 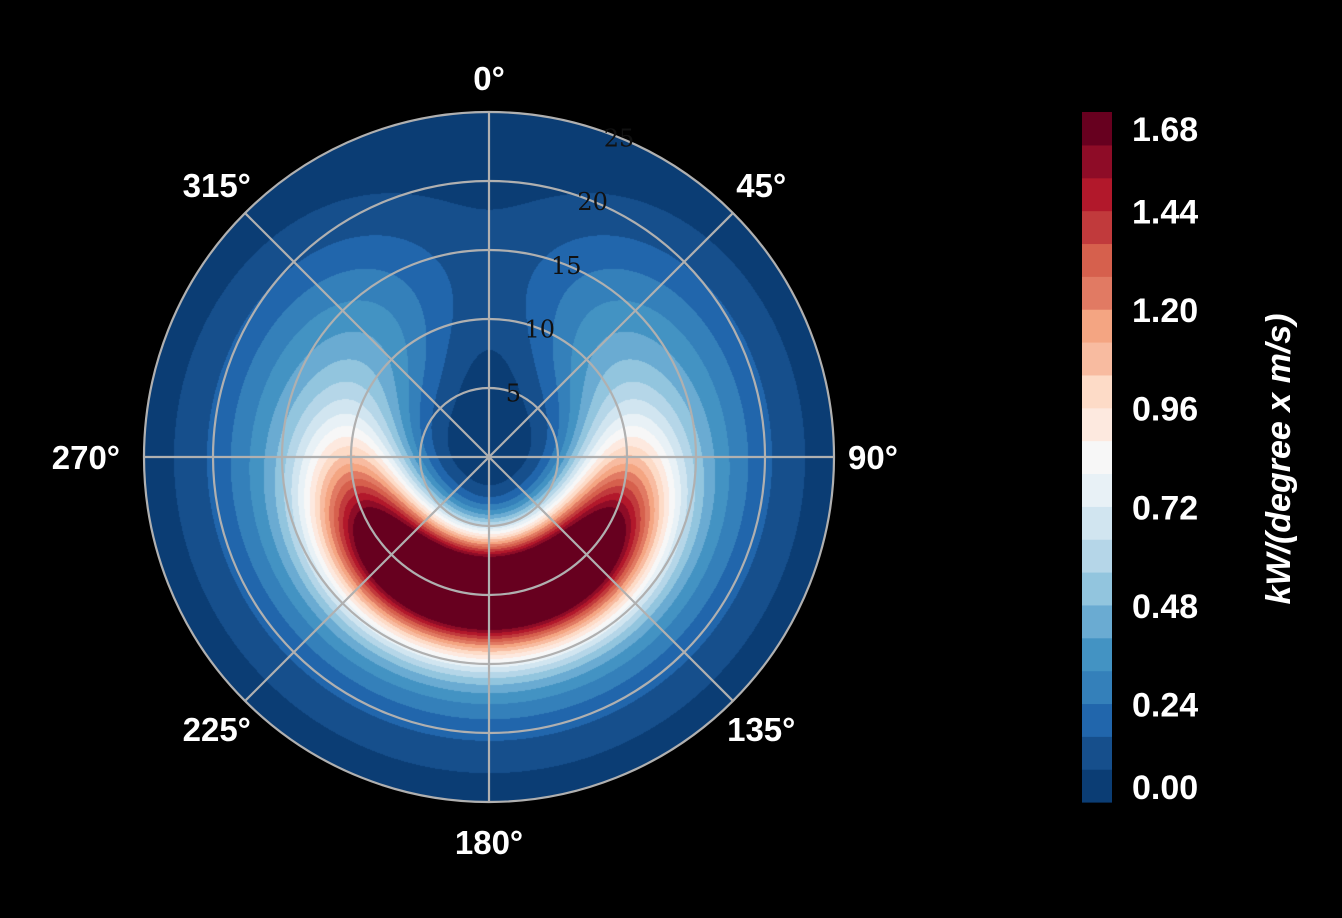 I want to click on colorbar-tick-label: 0.96, so click(x=1165, y=410).